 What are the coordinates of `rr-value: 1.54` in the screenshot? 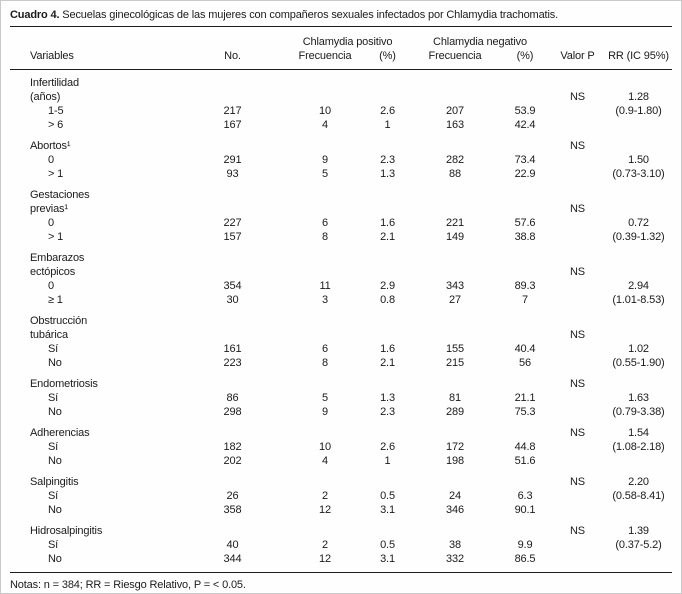 It's located at (638, 433).